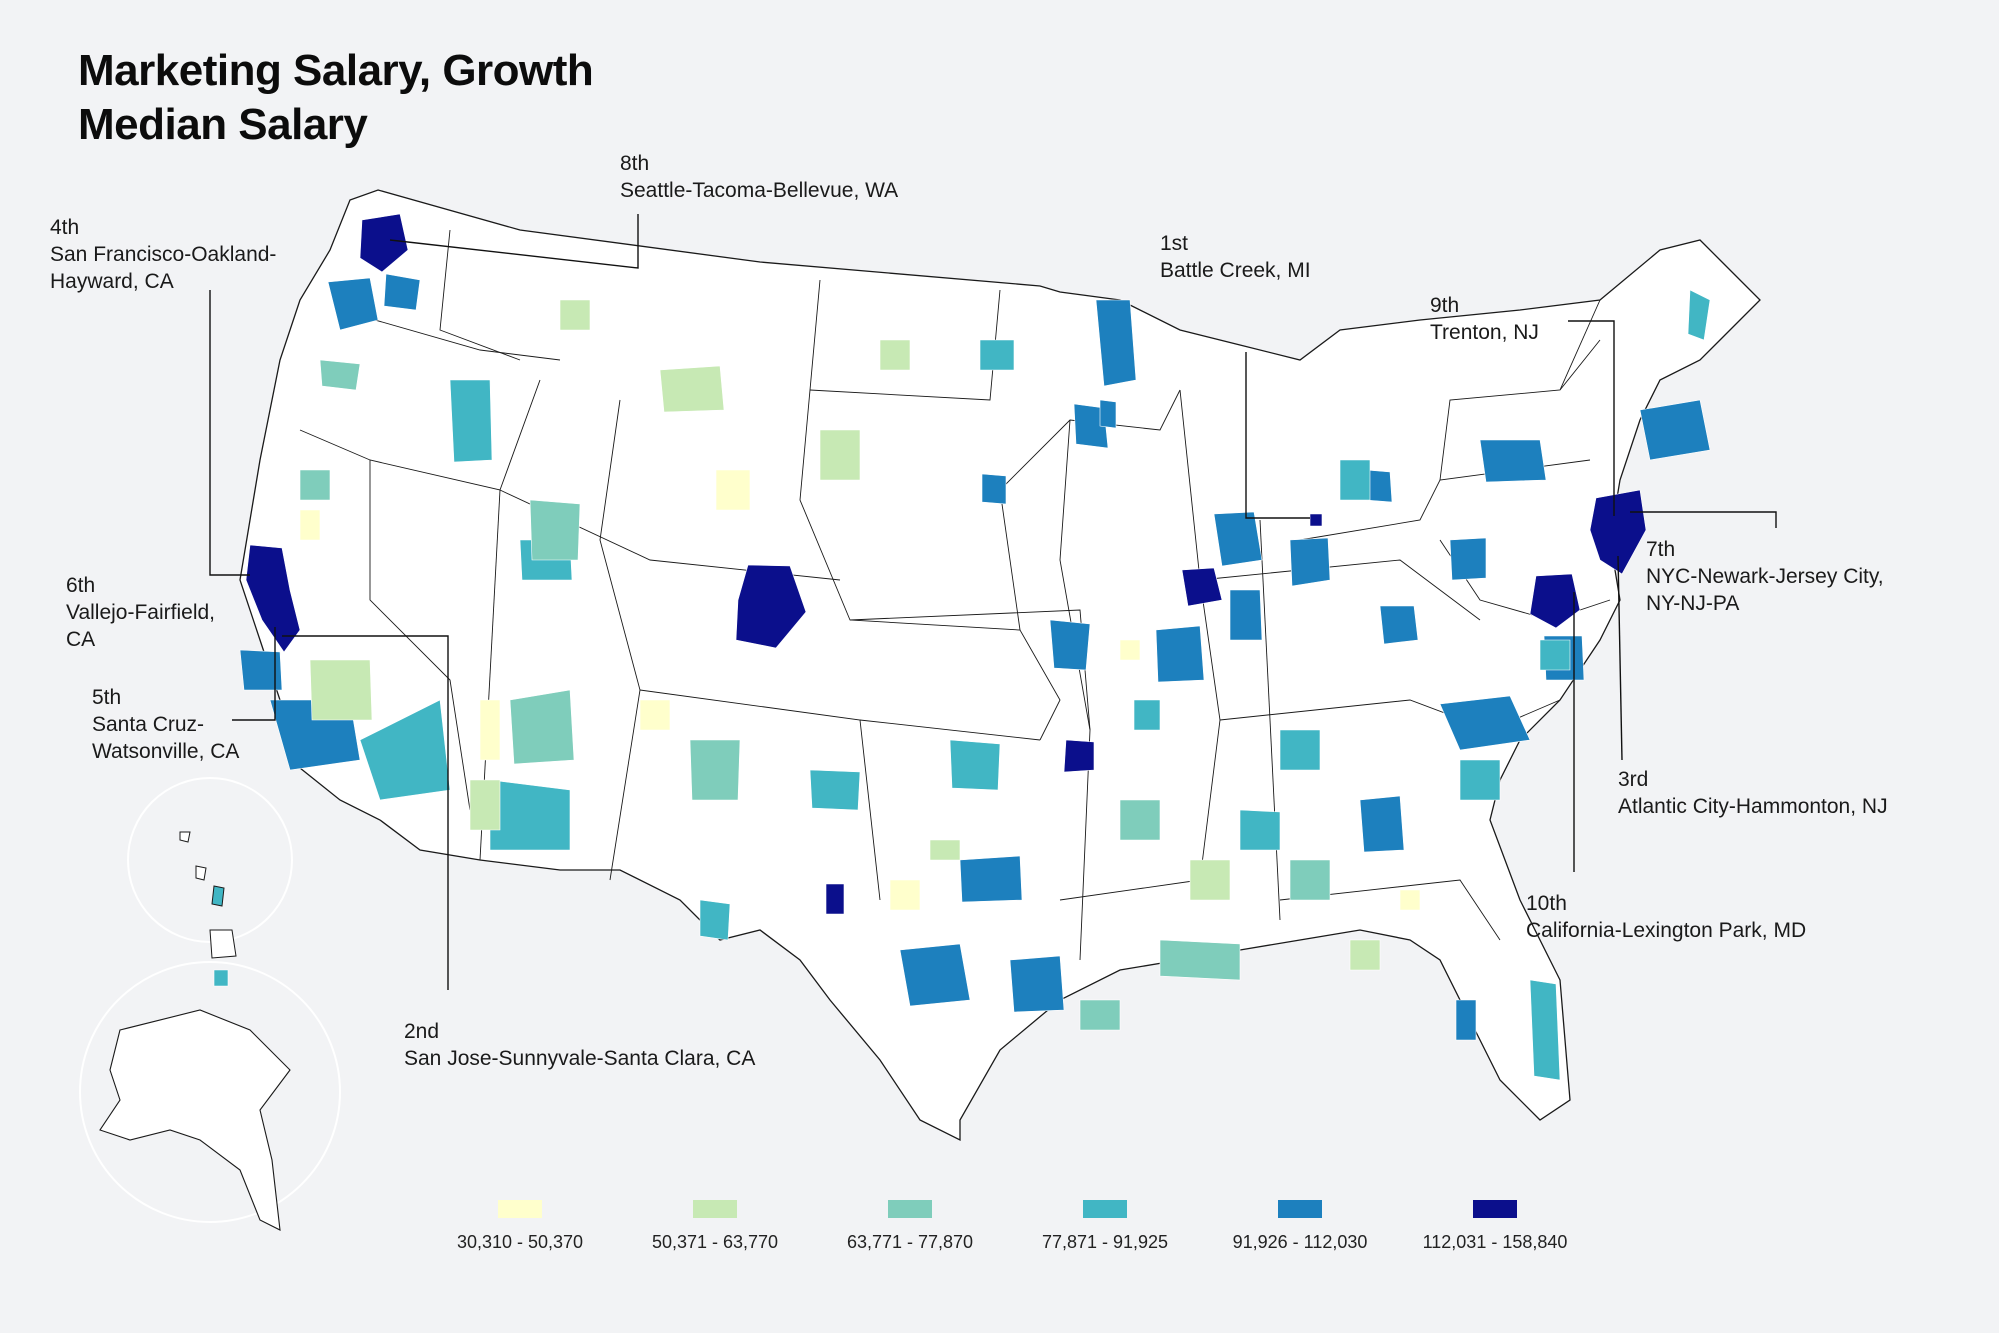 This screenshot has width=1999, height=1333. What do you see at coordinates (1445, 305) in the screenshot?
I see `callout-9th-rank: 9th` at bounding box center [1445, 305].